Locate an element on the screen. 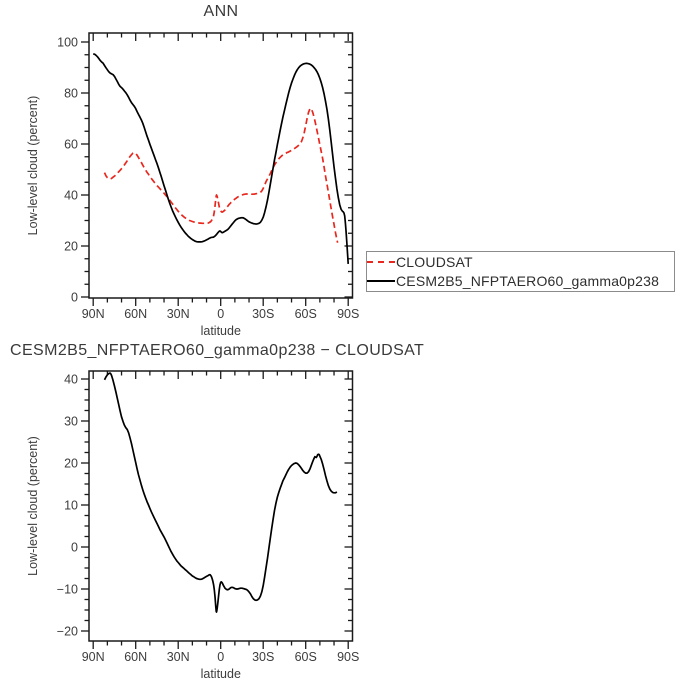 This screenshot has width=686, height=687. legend-label-cloudsat: CLOUDSAT is located at coordinates (434, 262).